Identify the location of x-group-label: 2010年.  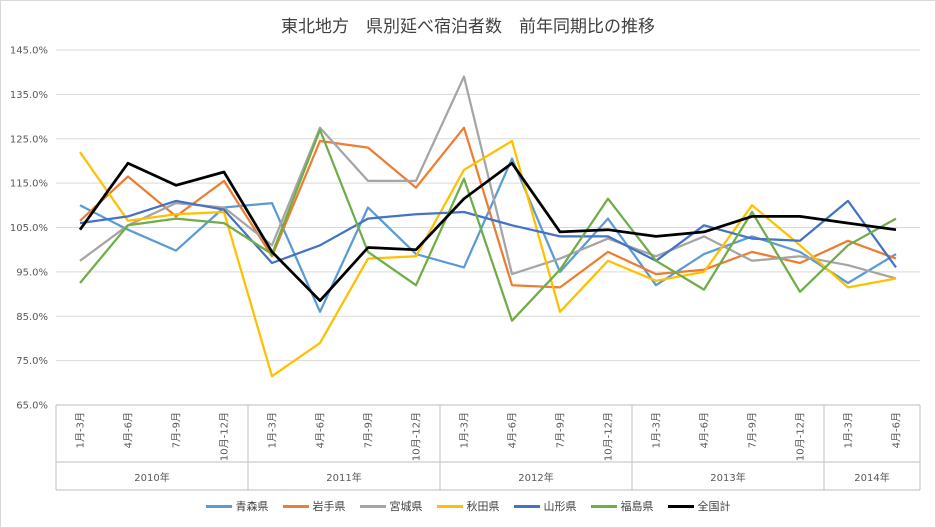
(151, 477).